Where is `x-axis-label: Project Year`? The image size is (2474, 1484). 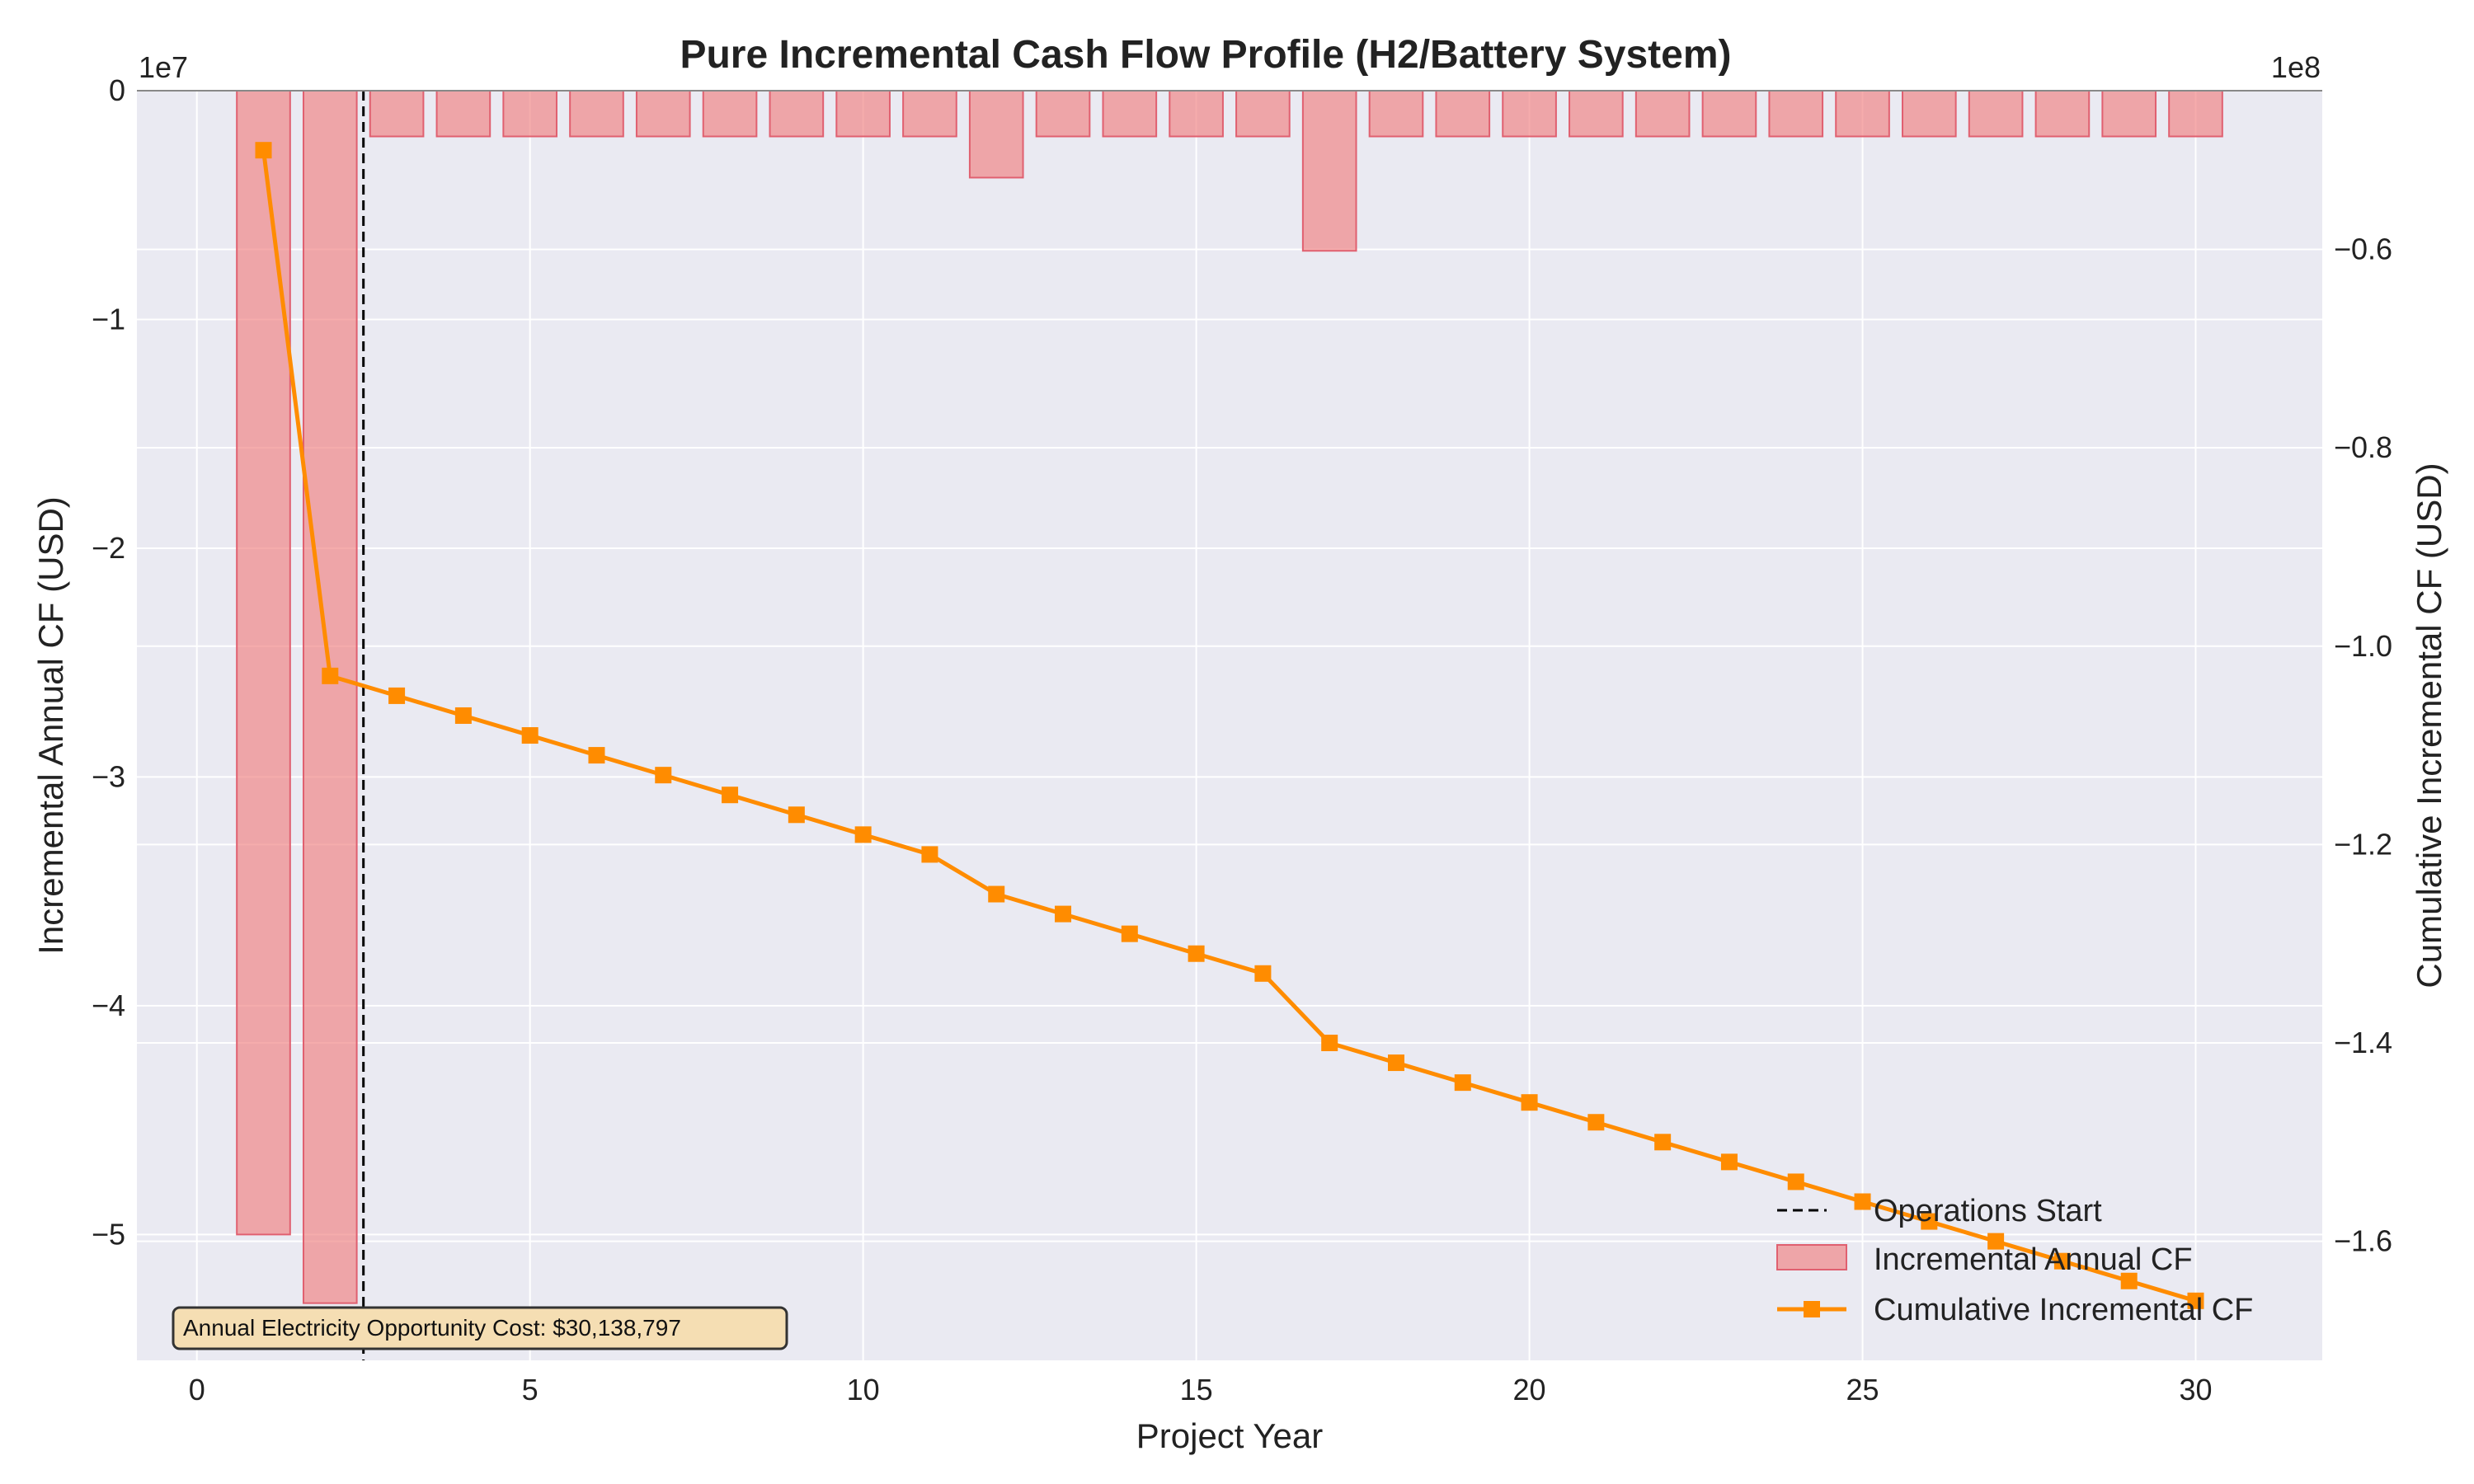 x-axis-label: Project Year is located at coordinates (1230, 1435).